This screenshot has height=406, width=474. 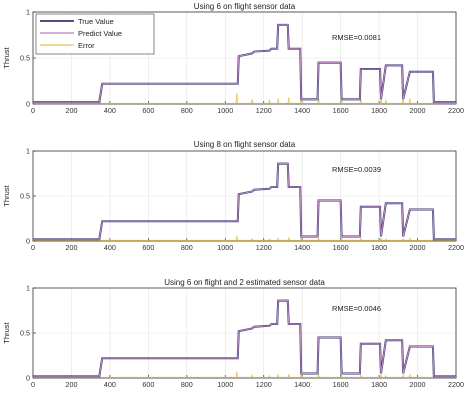 I want to click on subplot-2-rmse-label: RMSE=0.0039, so click(x=356, y=169).